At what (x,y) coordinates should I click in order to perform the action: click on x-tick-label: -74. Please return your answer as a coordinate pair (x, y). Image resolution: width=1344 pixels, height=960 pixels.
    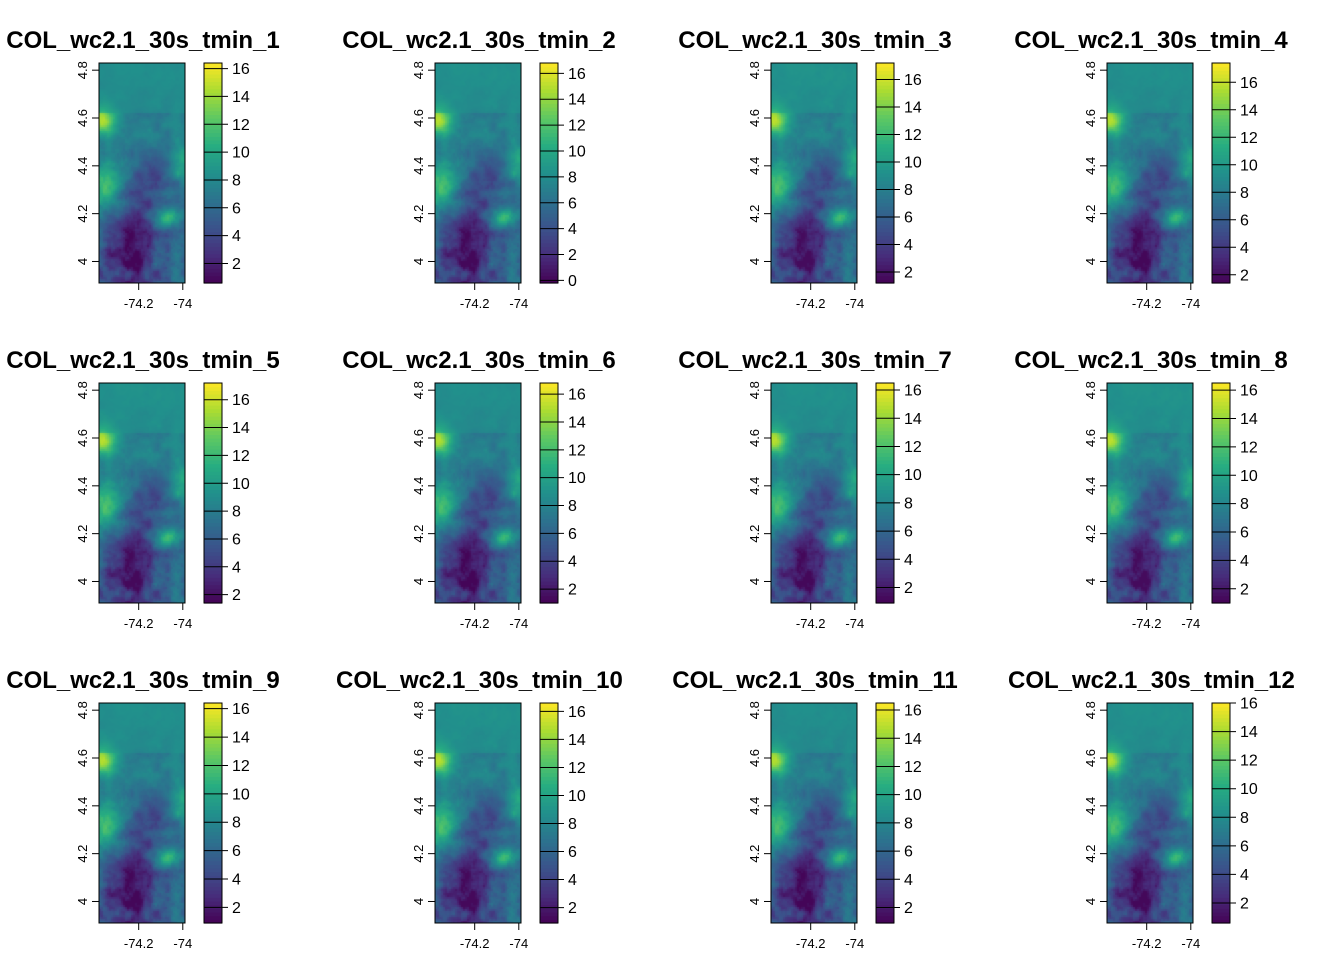
    Looking at the image, I should click on (1190, 303).